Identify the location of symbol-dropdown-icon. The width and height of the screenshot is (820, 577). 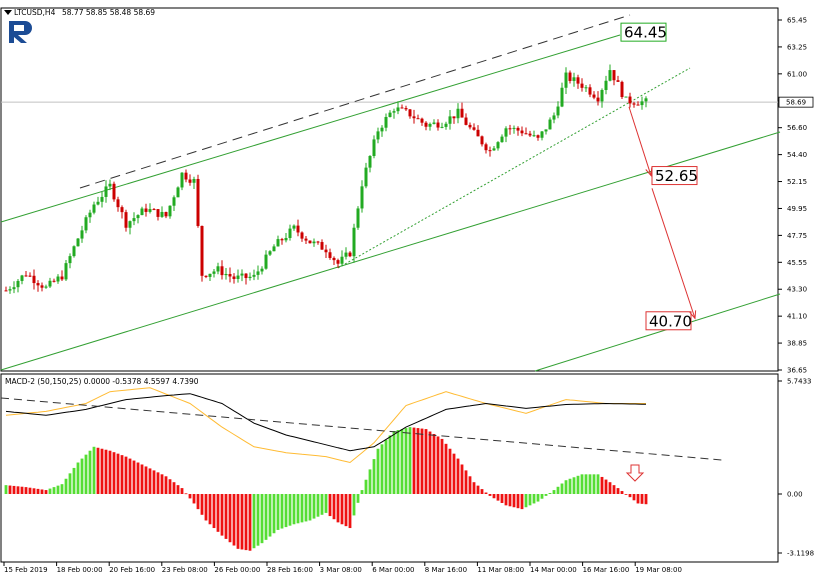
(8, 12).